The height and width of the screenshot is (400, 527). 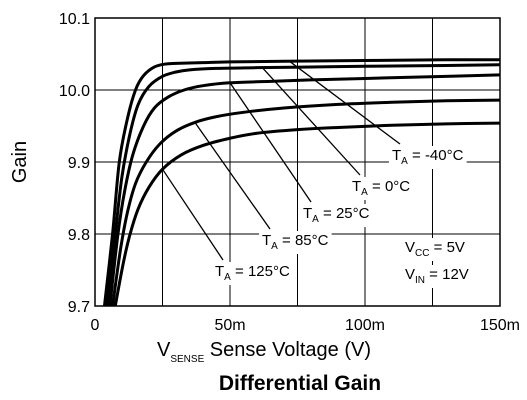 I want to click on test-conditions: VCC = 5V VIN = 12V, so click(x=437, y=263).